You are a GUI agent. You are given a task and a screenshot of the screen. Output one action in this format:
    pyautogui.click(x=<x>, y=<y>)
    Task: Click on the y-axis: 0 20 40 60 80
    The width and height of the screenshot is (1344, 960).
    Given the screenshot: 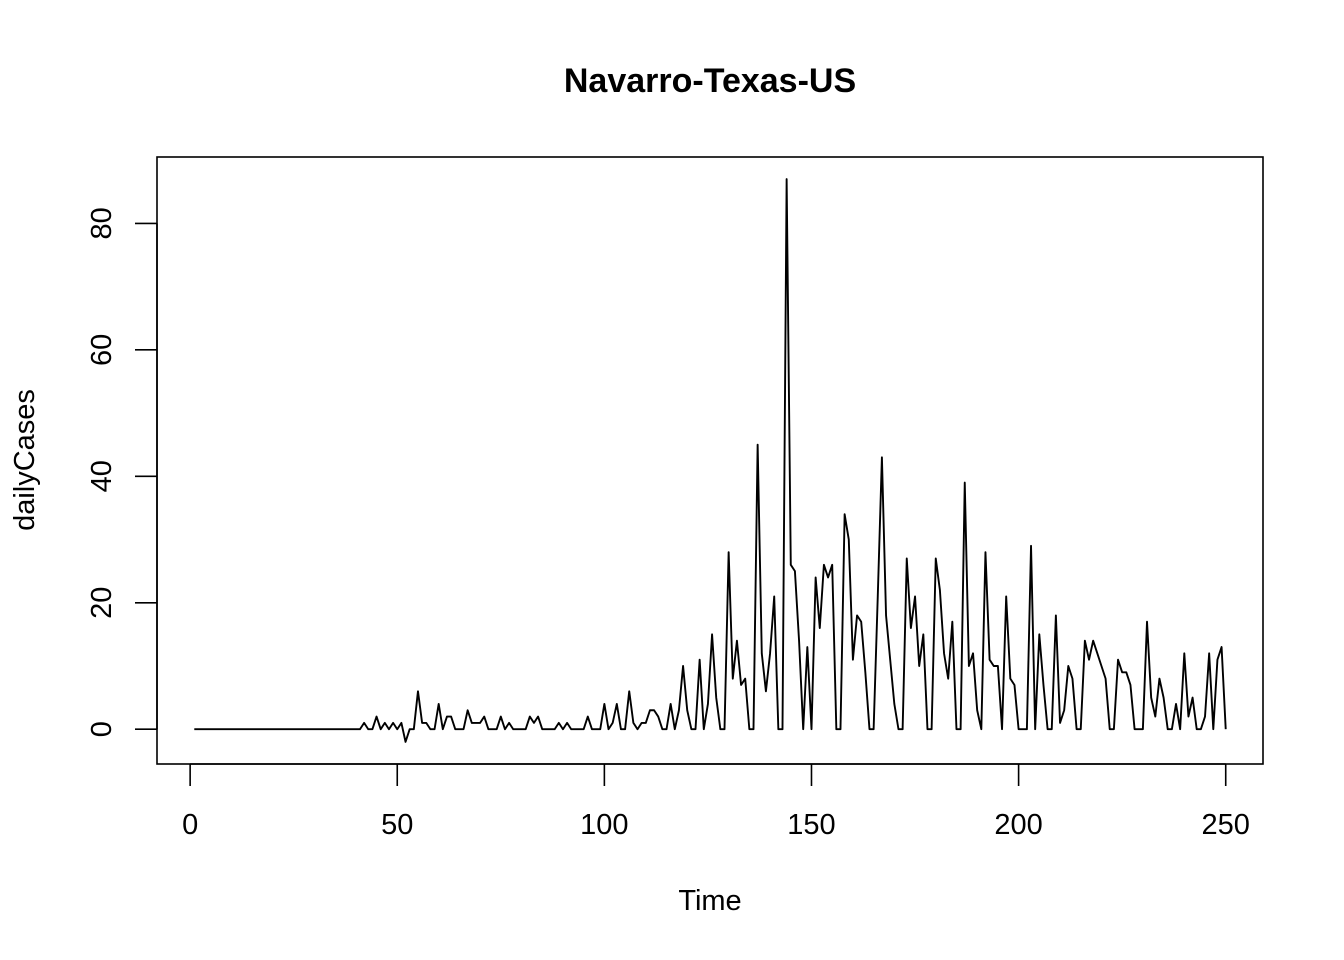 What is the action you would take?
    pyautogui.click(x=122, y=472)
    